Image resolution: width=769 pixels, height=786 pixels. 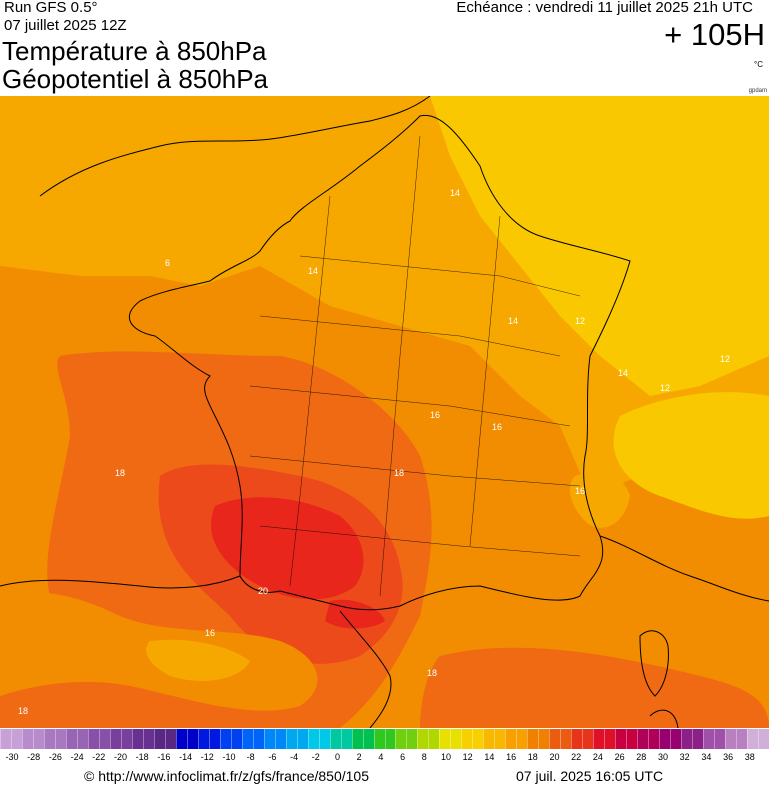 I want to click on color-scale-tick: -2, so click(x=315, y=757).